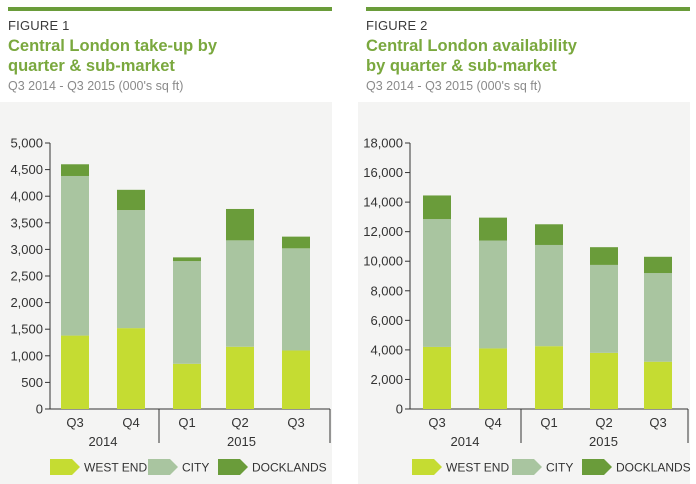  Describe the element at coordinates (454, 86) in the screenshot. I see `figure-2-subtitle: Q3 2014 - Q3 2015 (000's sq ft)` at that location.